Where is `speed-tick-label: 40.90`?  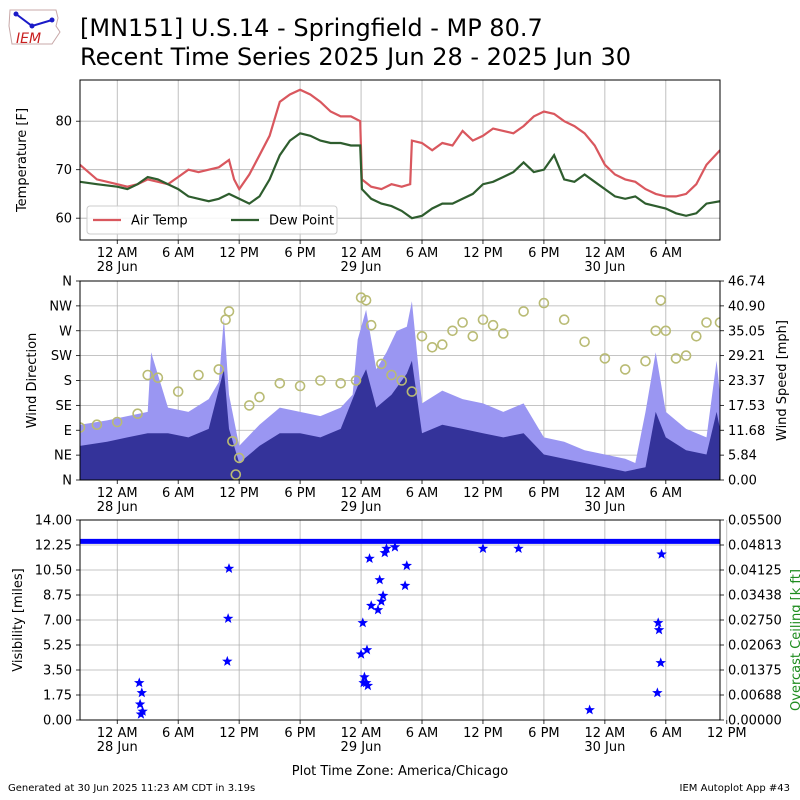 speed-tick-label: 40.90 is located at coordinates (746, 306).